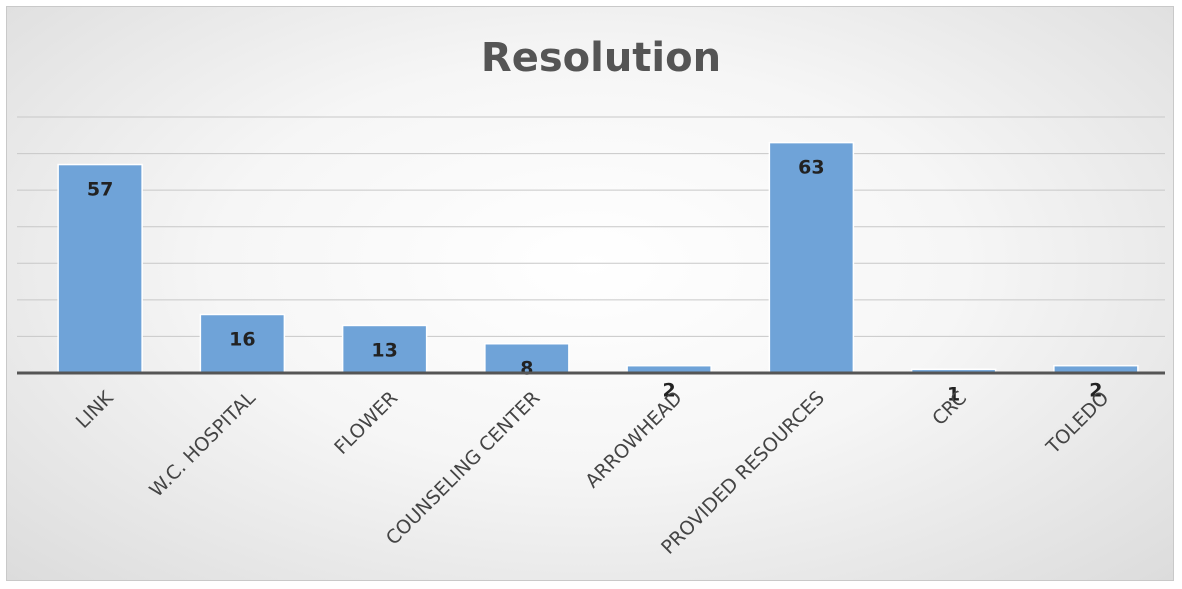 The height and width of the screenshot is (589, 1182). Describe the element at coordinates (1077, 423) in the screenshot. I see `category-label: TOLEDO` at that location.